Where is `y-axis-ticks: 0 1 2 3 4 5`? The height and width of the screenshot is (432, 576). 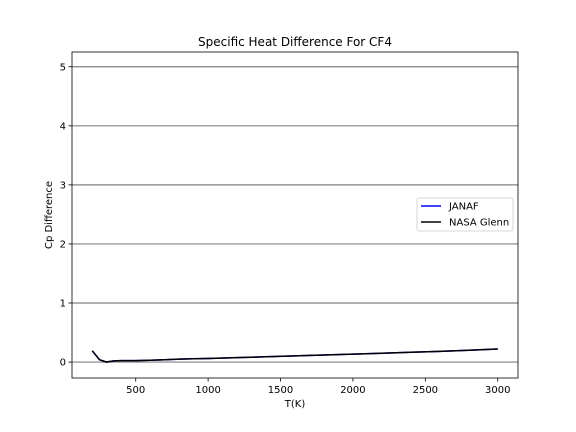 y-axis-ticks: 0 1 2 3 4 5 is located at coordinates (66, 215).